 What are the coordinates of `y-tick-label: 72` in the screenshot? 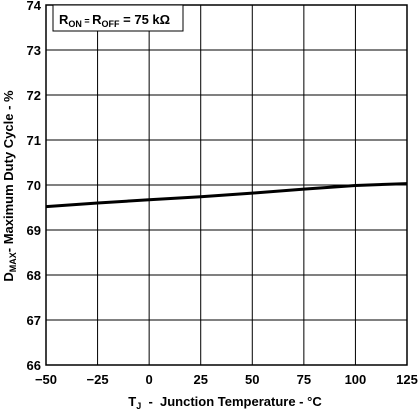 It's located at (34, 95).